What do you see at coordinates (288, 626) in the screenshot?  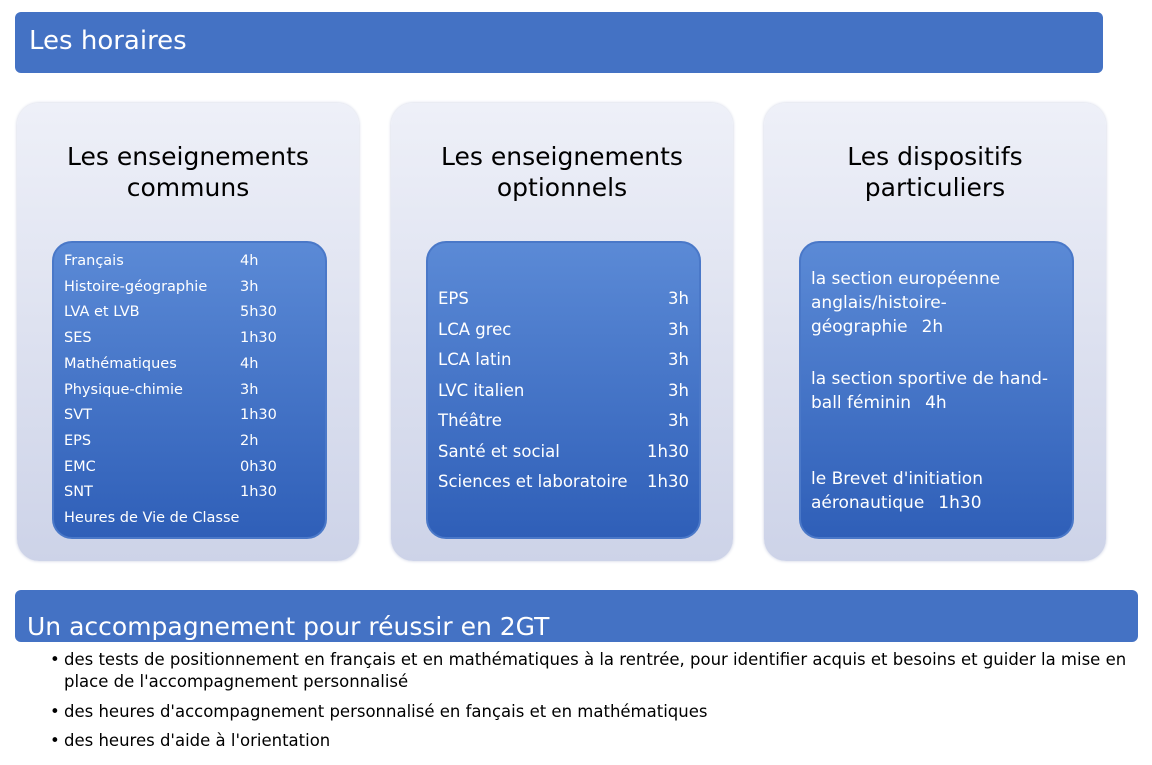 I see `footer-title: Un accompagnement pour réussir en 2GT` at bounding box center [288, 626].